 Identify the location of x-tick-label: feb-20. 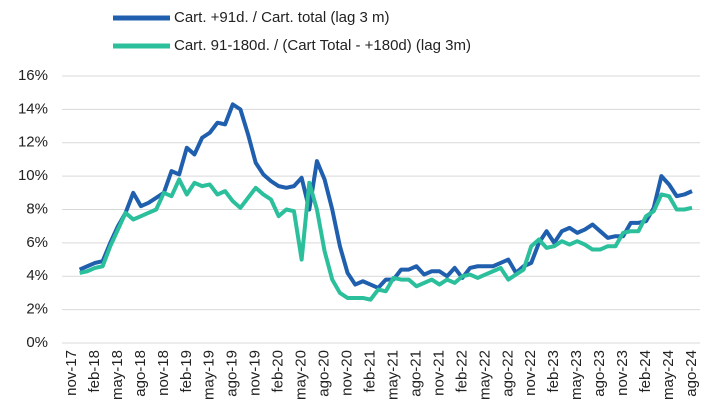
(278, 371).